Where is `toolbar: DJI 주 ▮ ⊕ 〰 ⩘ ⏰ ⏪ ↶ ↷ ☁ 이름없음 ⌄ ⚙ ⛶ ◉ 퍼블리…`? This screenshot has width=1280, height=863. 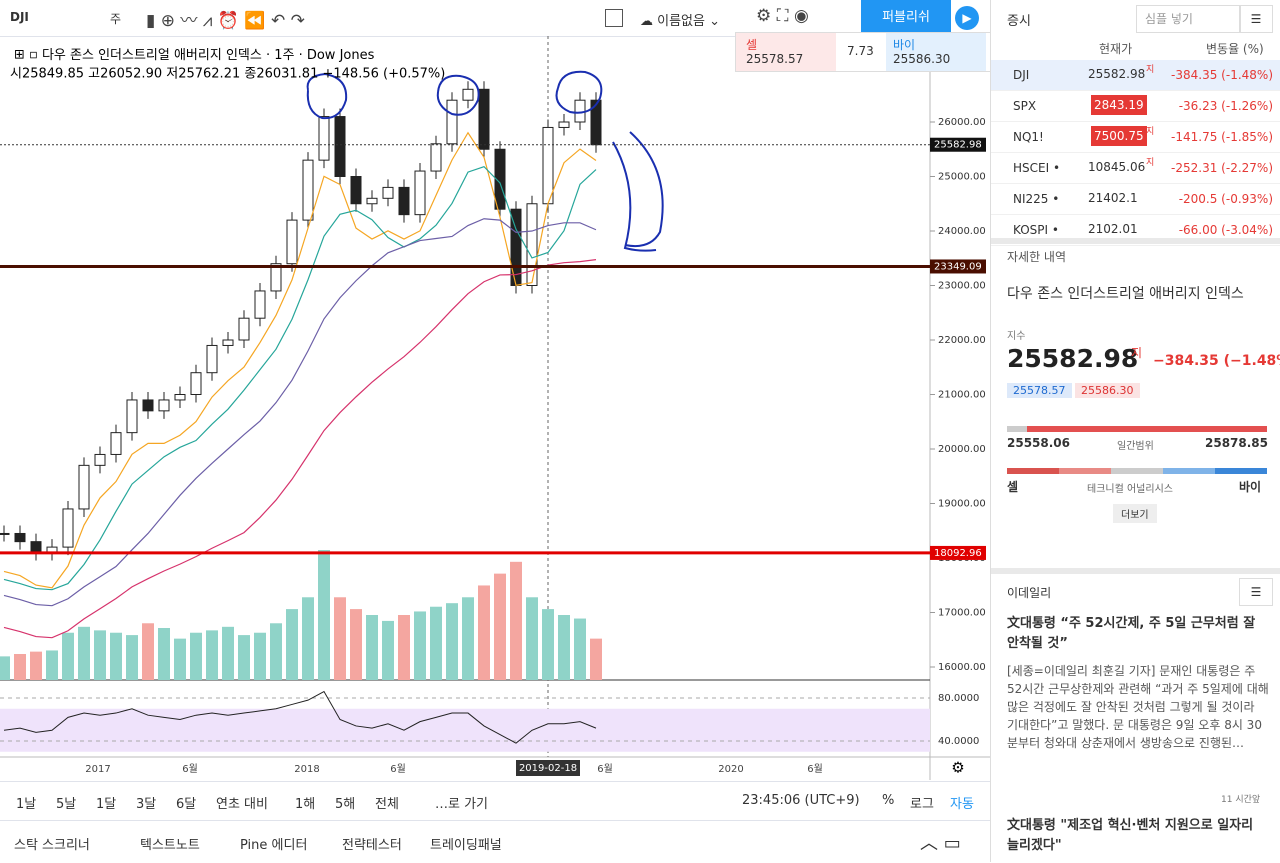
toolbar: DJI 주 ▮ ⊕ 〰 ⩘ ⏰ ⏪ ↶ ↷ ☁ 이름없음 ⌄ ⚙ ⛶ ◉ 퍼블리… is located at coordinates (495, 18).